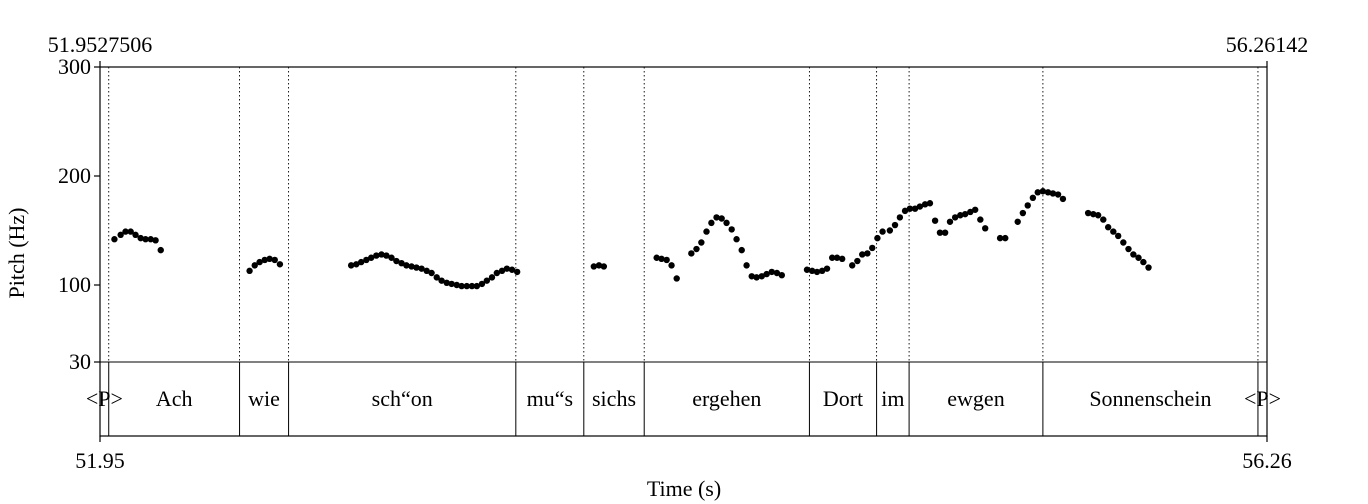 This screenshot has width=1368, height=504. I want to click on word-label: Ach, so click(174, 398).